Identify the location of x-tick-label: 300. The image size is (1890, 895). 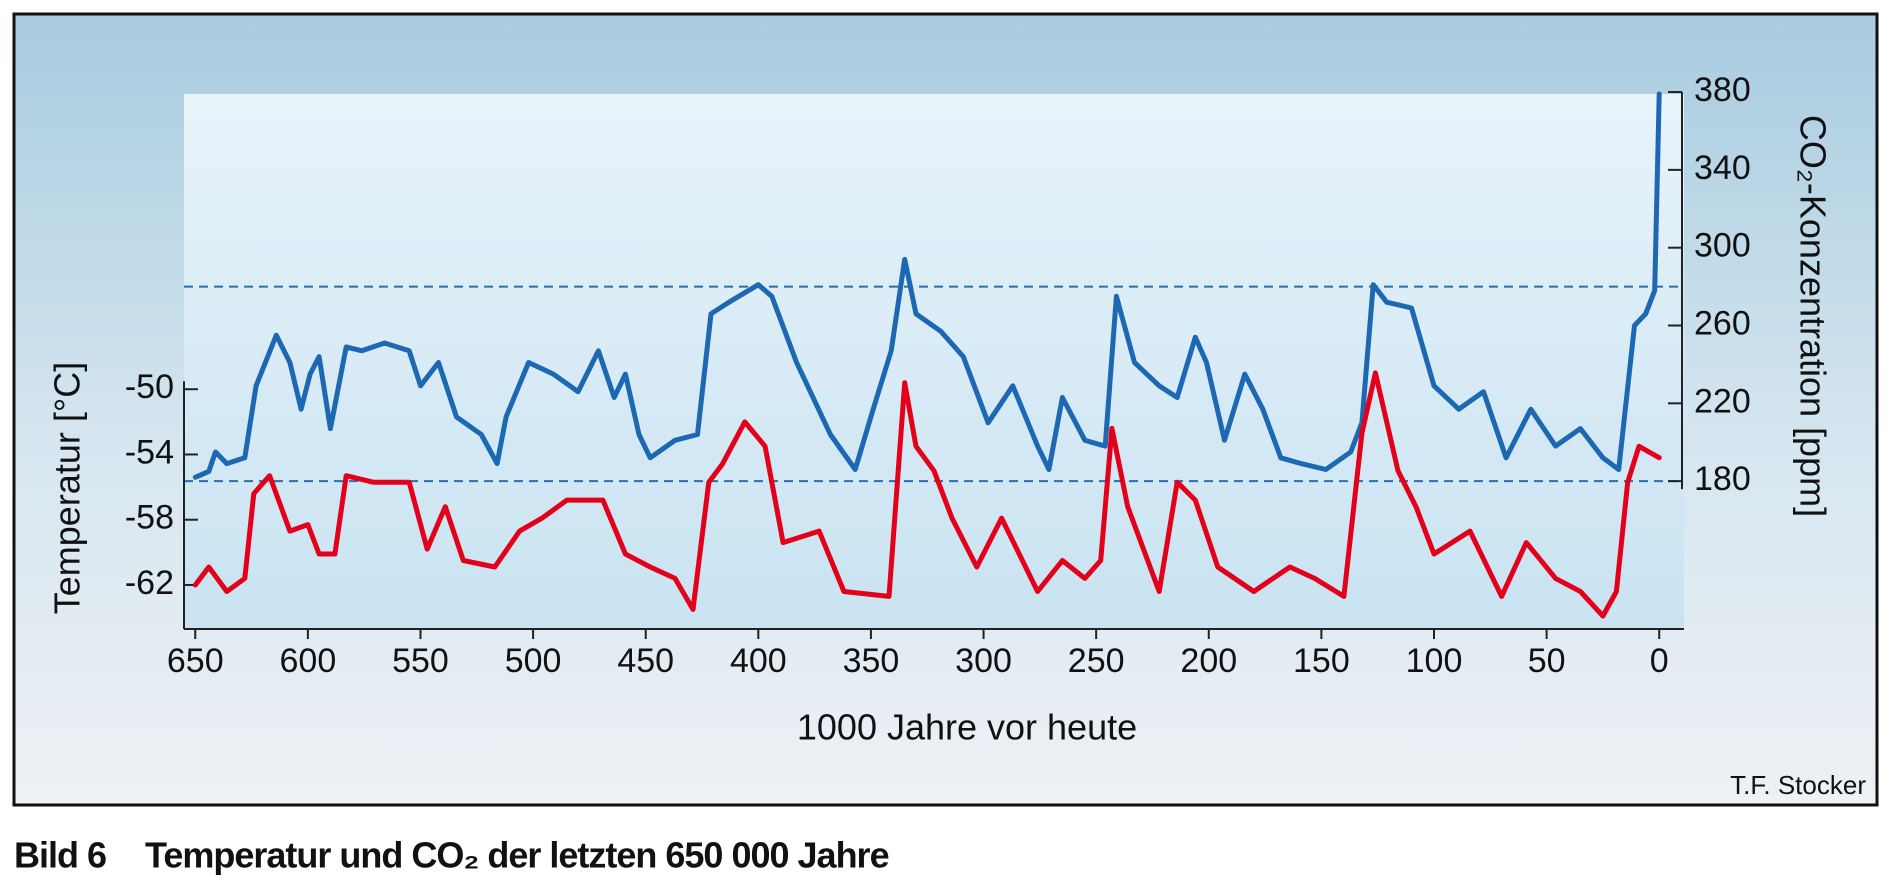
(983, 661).